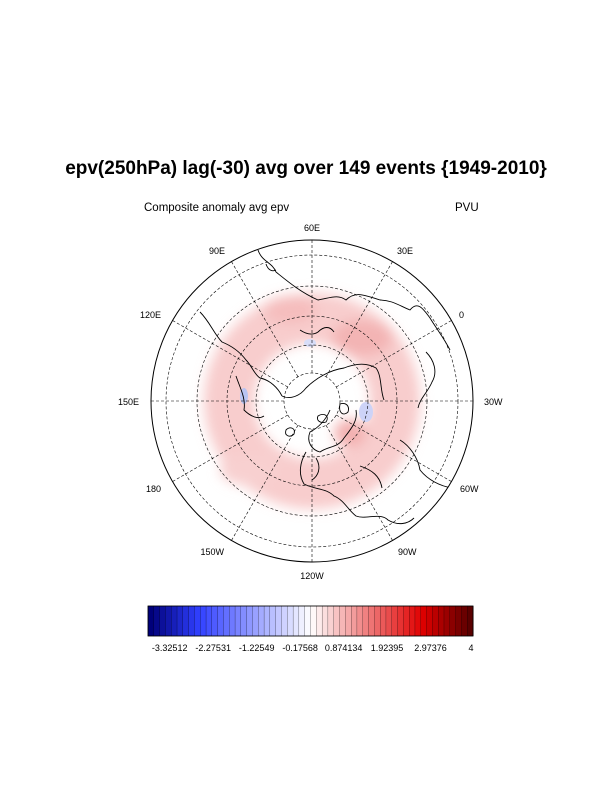  I want to click on latitude-circle, so click(312, 401).